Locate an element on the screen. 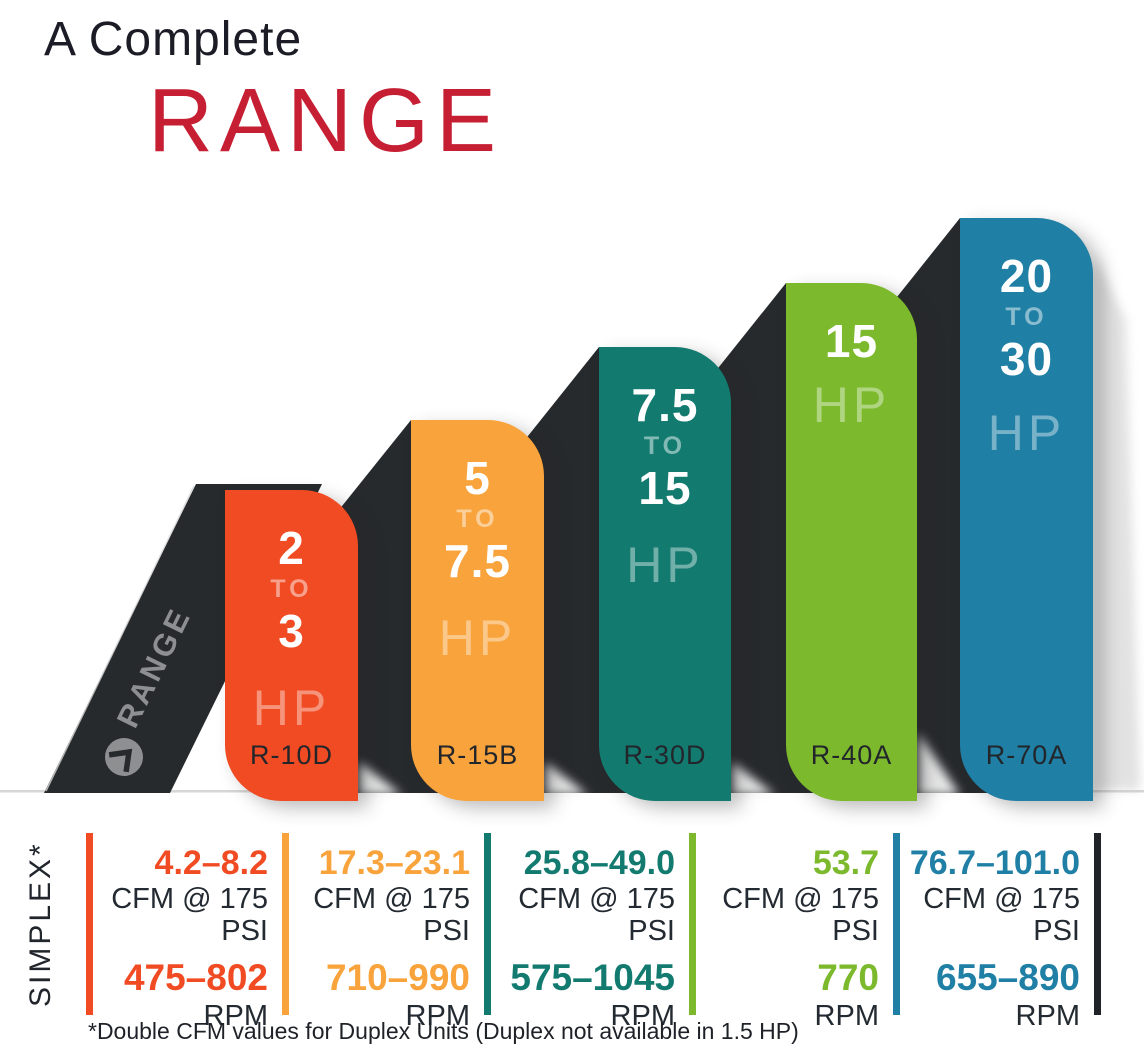 This screenshot has width=1144, height=1061. bar-r-70a: 20 TO 30 HP R-70A is located at coordinates (1026, 509).